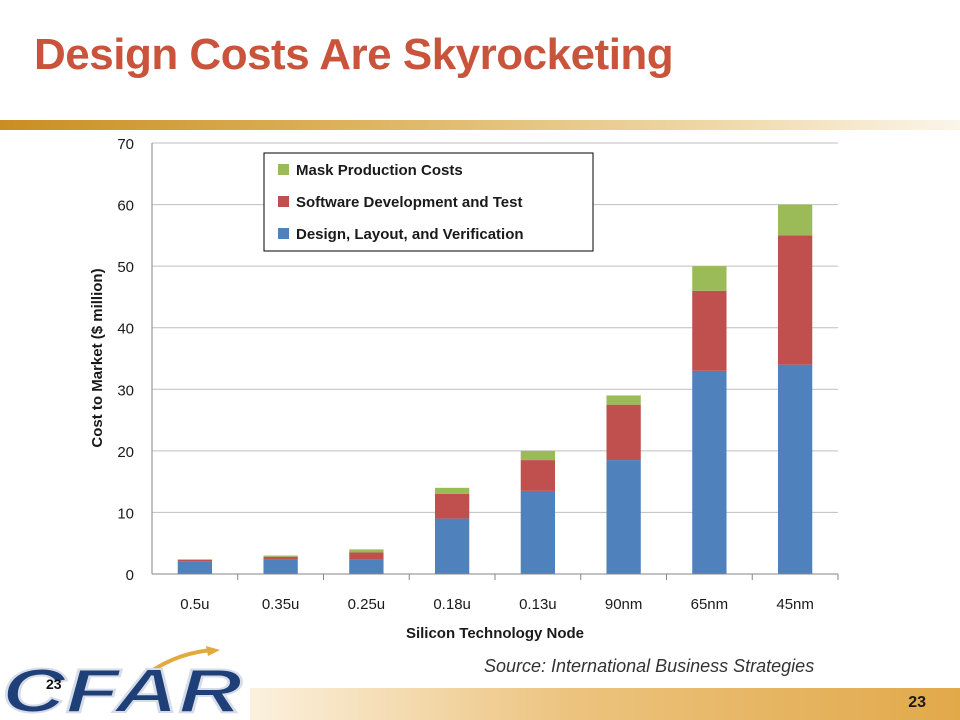 Image resolution: width=960 pixels, height=720 pixels. Describe the element at coordinates (410, 234) in the screenshot. I see `legend-entry: Design, Layout, and Verification` at that location.